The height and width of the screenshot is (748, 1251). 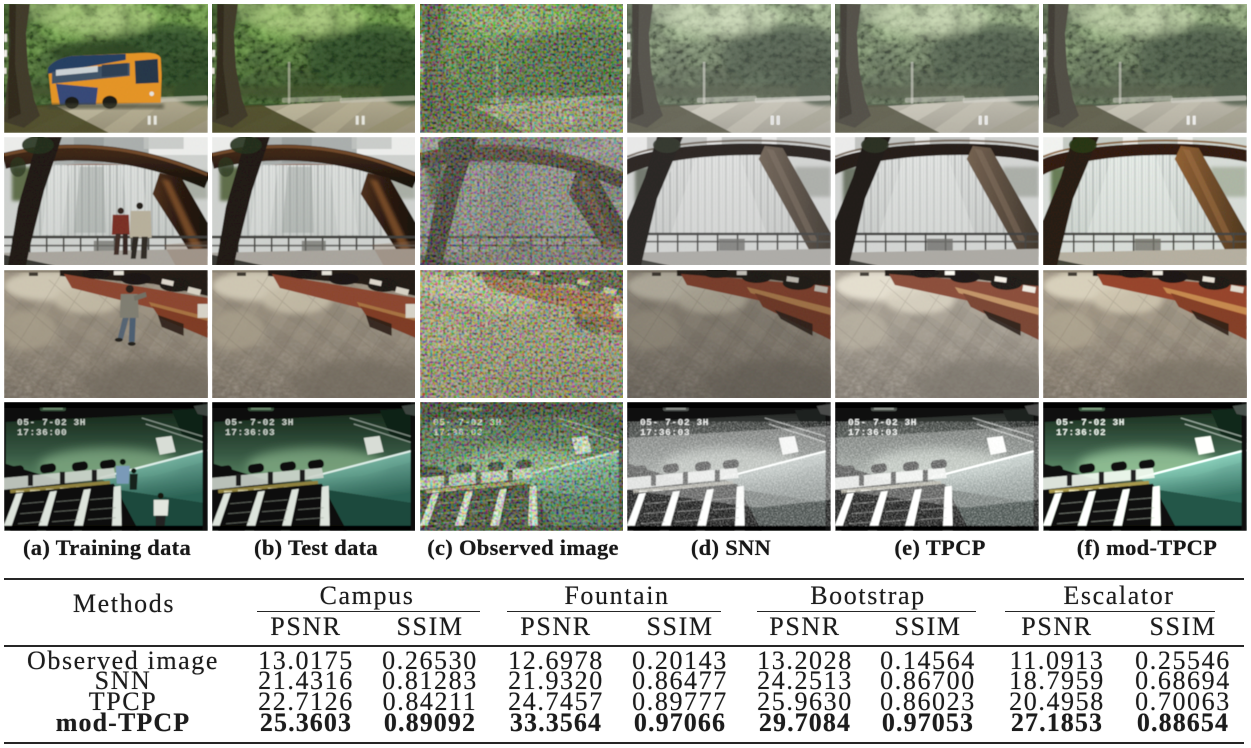 I want to click on svg-text: 17:36:02, so click(x=1081, y=432).